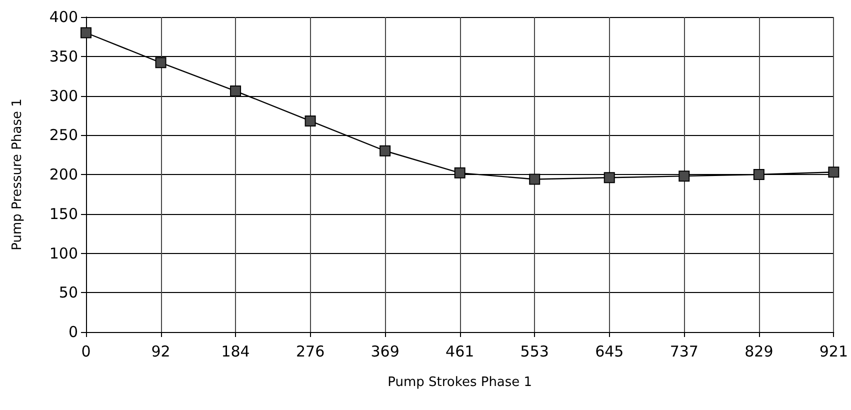  What do you see at coordinates (759, 351) in the screenshot?
I see `x-tick-label: 829` at bounding box center [759, 351].